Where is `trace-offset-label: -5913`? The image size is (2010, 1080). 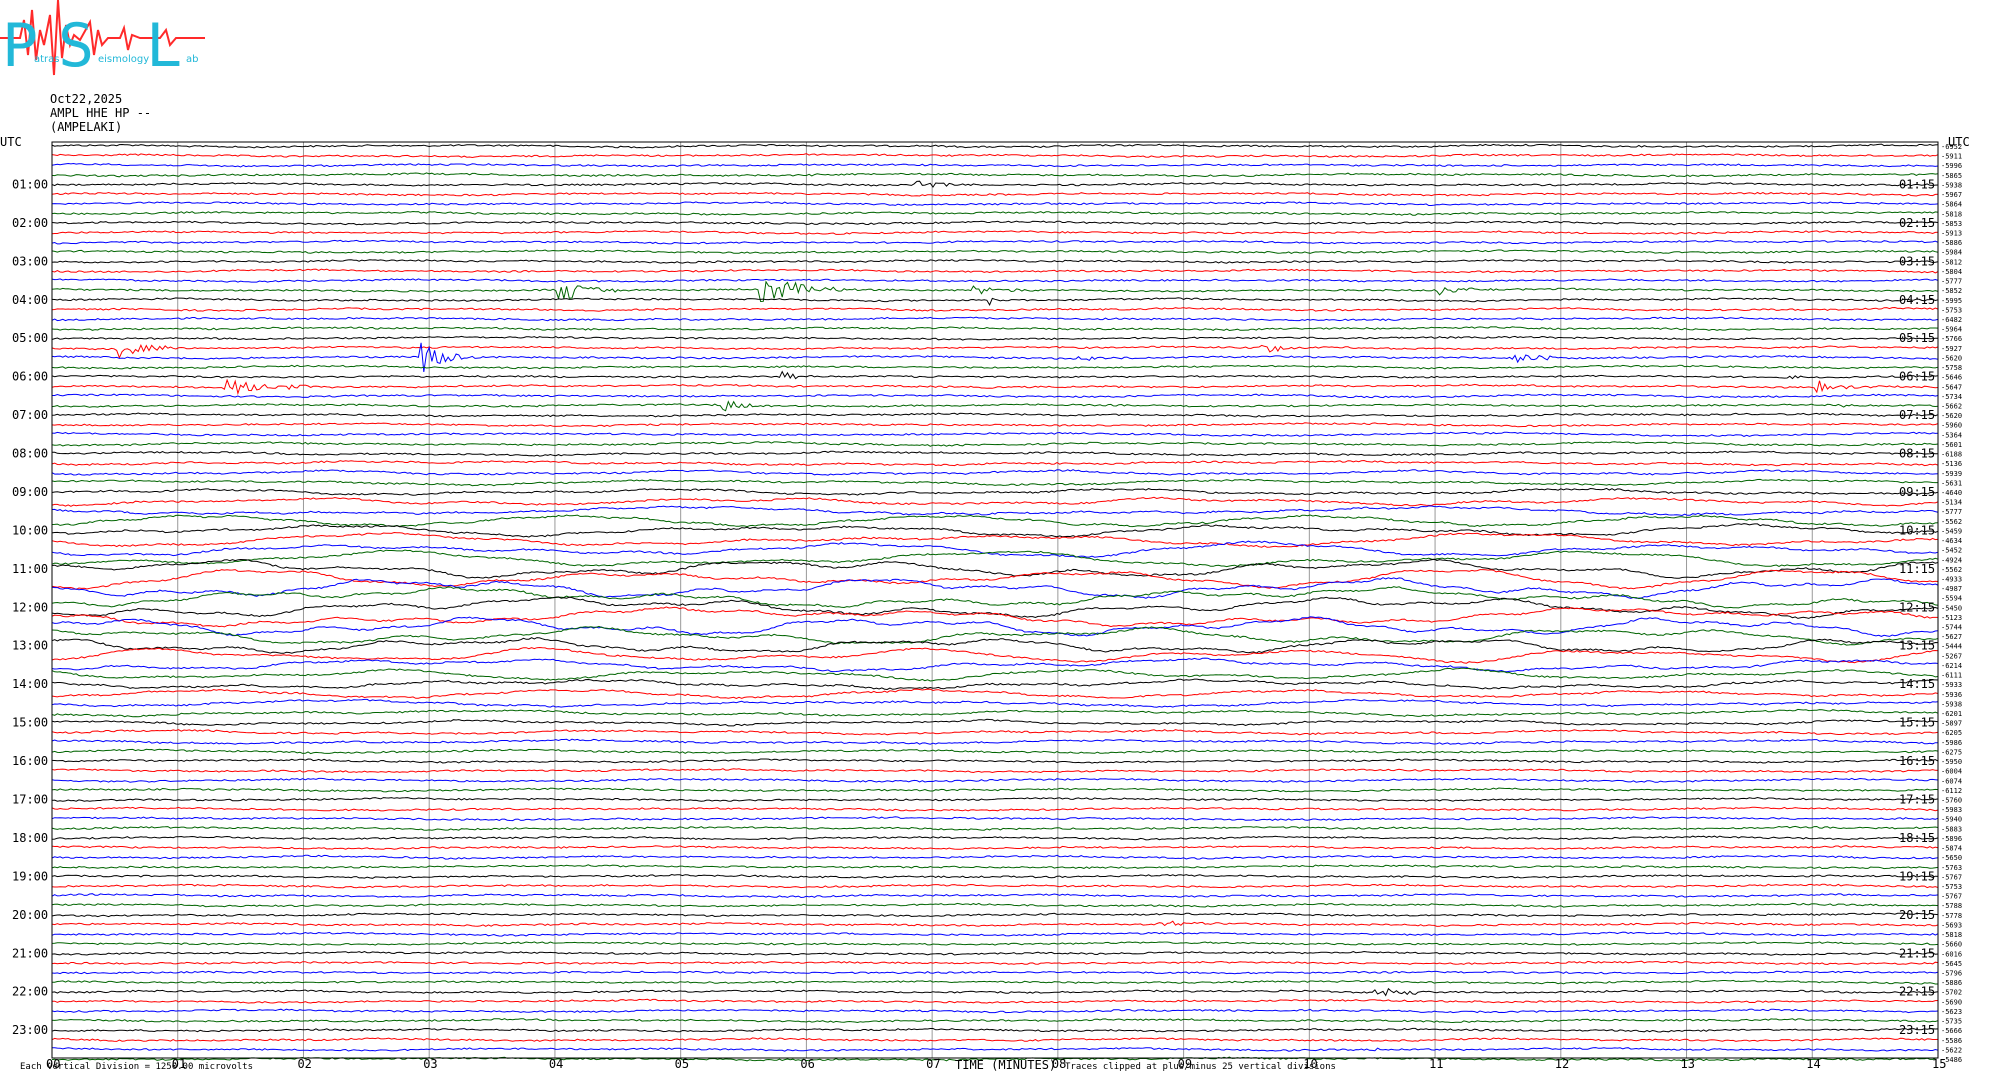 trace-offset-label: -5913 is located at coordinates (1951, 233).